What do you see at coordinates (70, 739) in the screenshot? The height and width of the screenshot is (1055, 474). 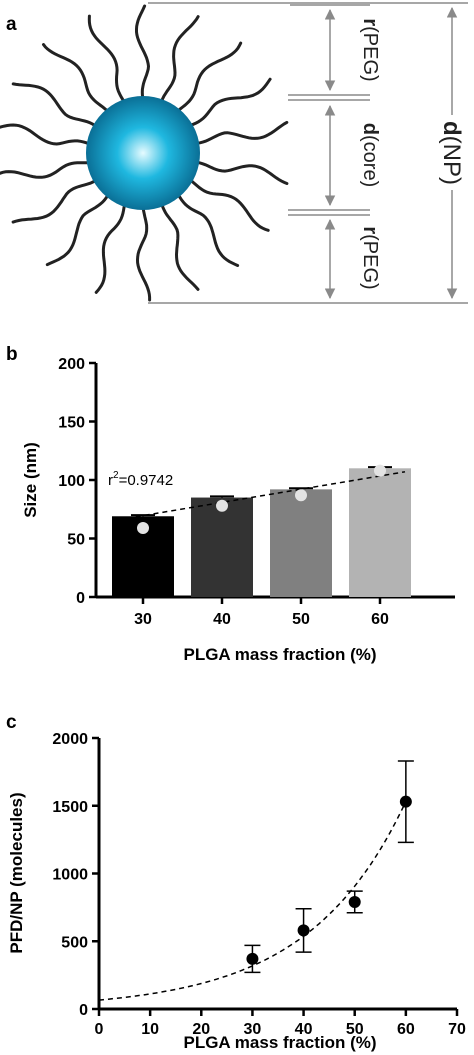 I see `y-tick-label: 2000` at bounding box center [70, 739].